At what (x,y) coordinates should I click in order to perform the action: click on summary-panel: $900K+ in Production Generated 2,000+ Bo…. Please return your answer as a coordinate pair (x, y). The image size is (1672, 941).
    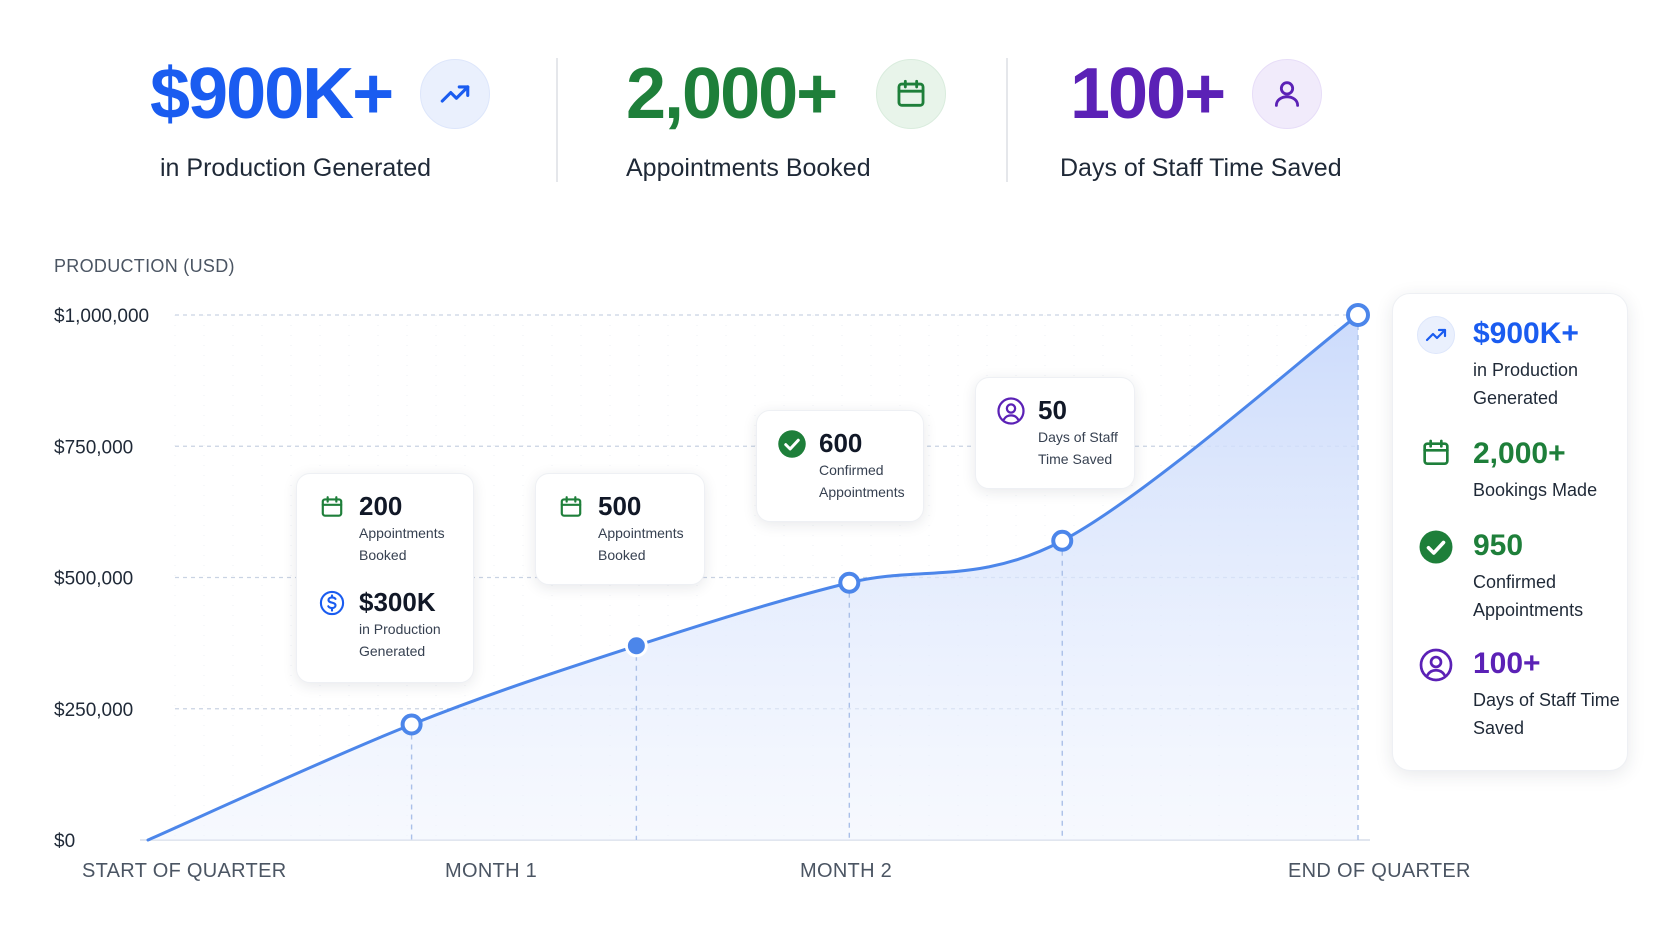
    Looking at the image, I should click on (1510, 532).